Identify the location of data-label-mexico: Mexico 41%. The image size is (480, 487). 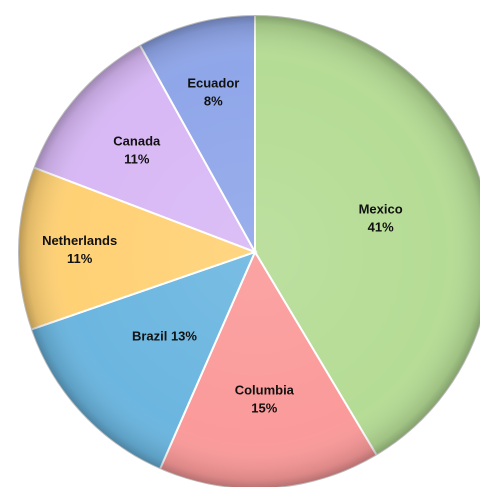
(381, 217).